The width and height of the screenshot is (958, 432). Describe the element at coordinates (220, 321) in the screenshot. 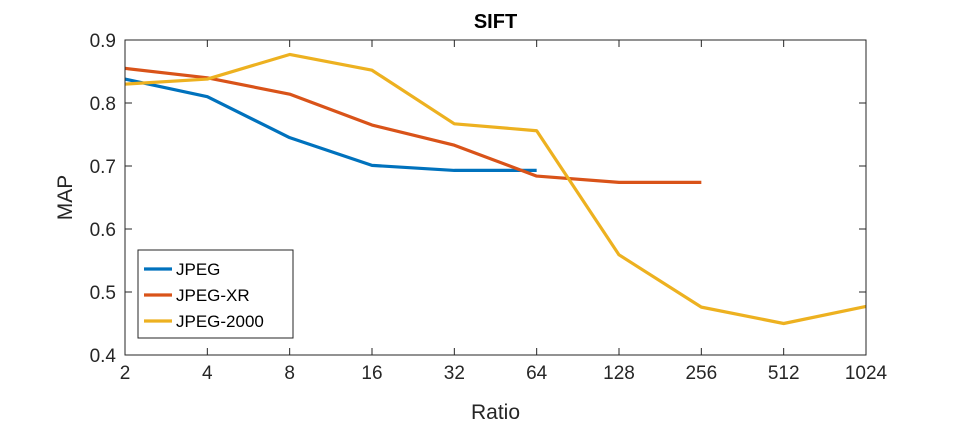

I see `legend-label-3: JPEG-2000` at that location.